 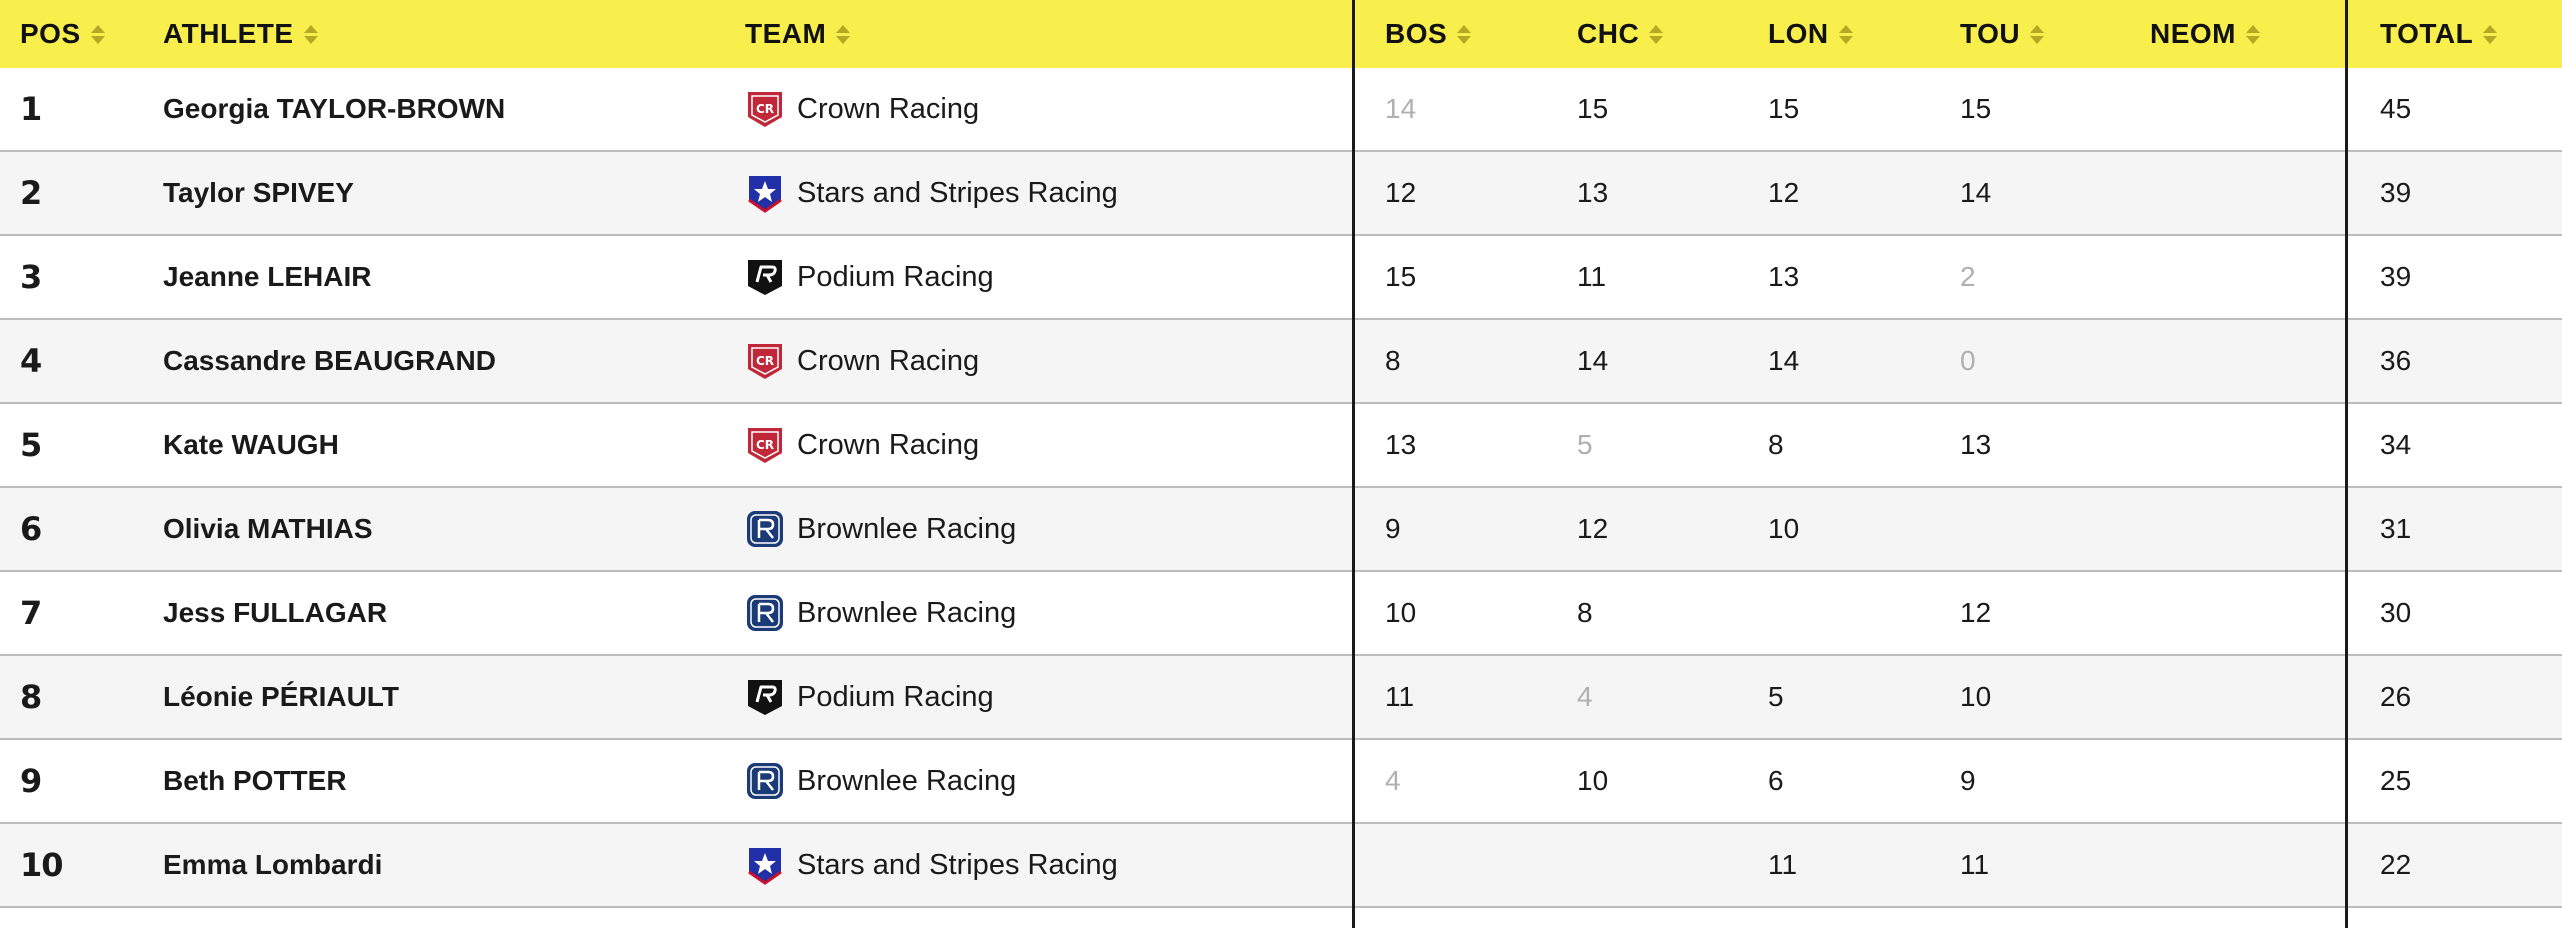 I want to click on athlete-name: Georgia TAYLOR-BROWN, so click(x=334, y=108).